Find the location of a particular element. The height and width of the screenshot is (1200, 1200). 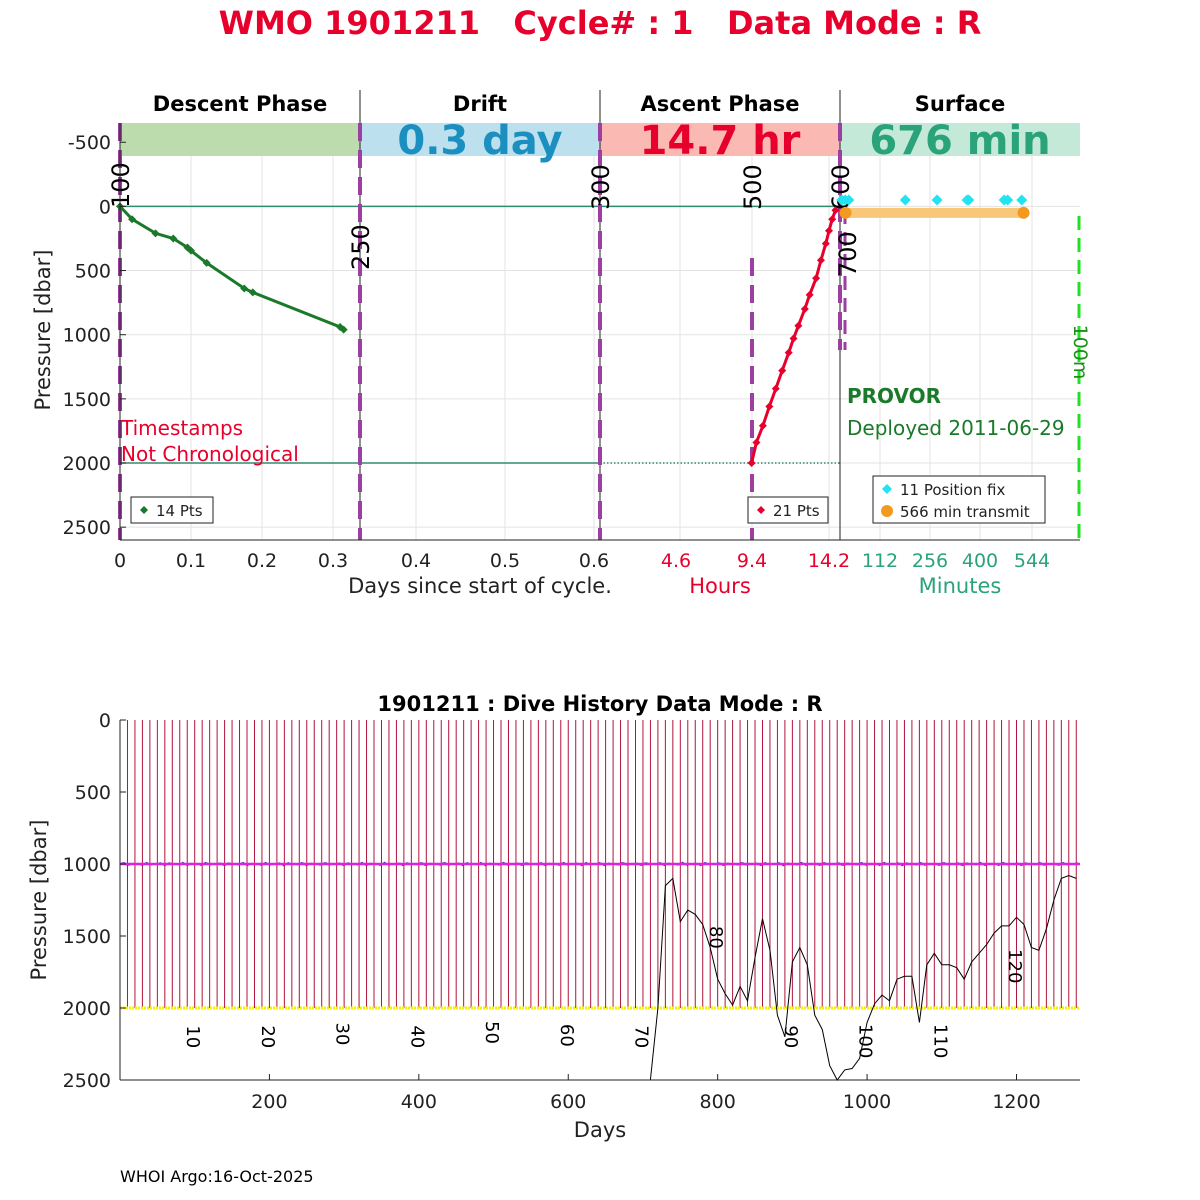

phase-duration-2: 14.7 hr is located at coordinates (720, 141).